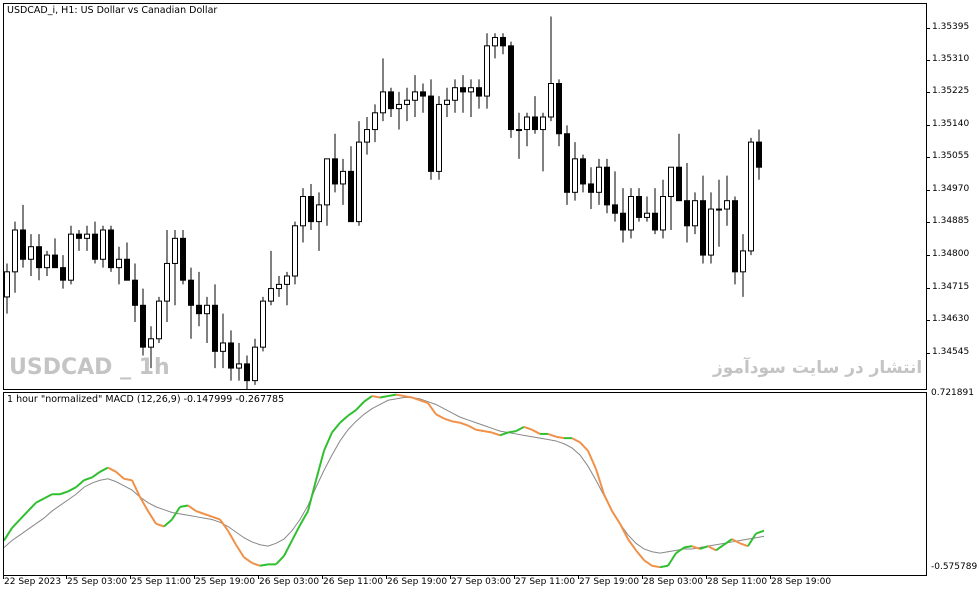 The height and width of the screenshot is (595, 979). Describe the element at coordinates (225, 582) in the screenshot. I see `time-axis-label: 25 Sep 19:00` at that location.